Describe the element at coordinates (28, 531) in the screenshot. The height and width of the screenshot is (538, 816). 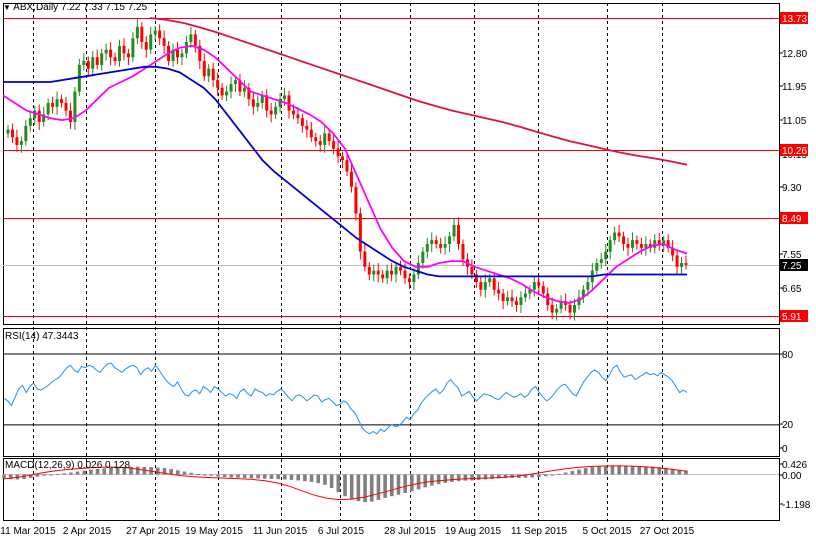
I see `date-tick-label: 11 Mar 2015` at that location.